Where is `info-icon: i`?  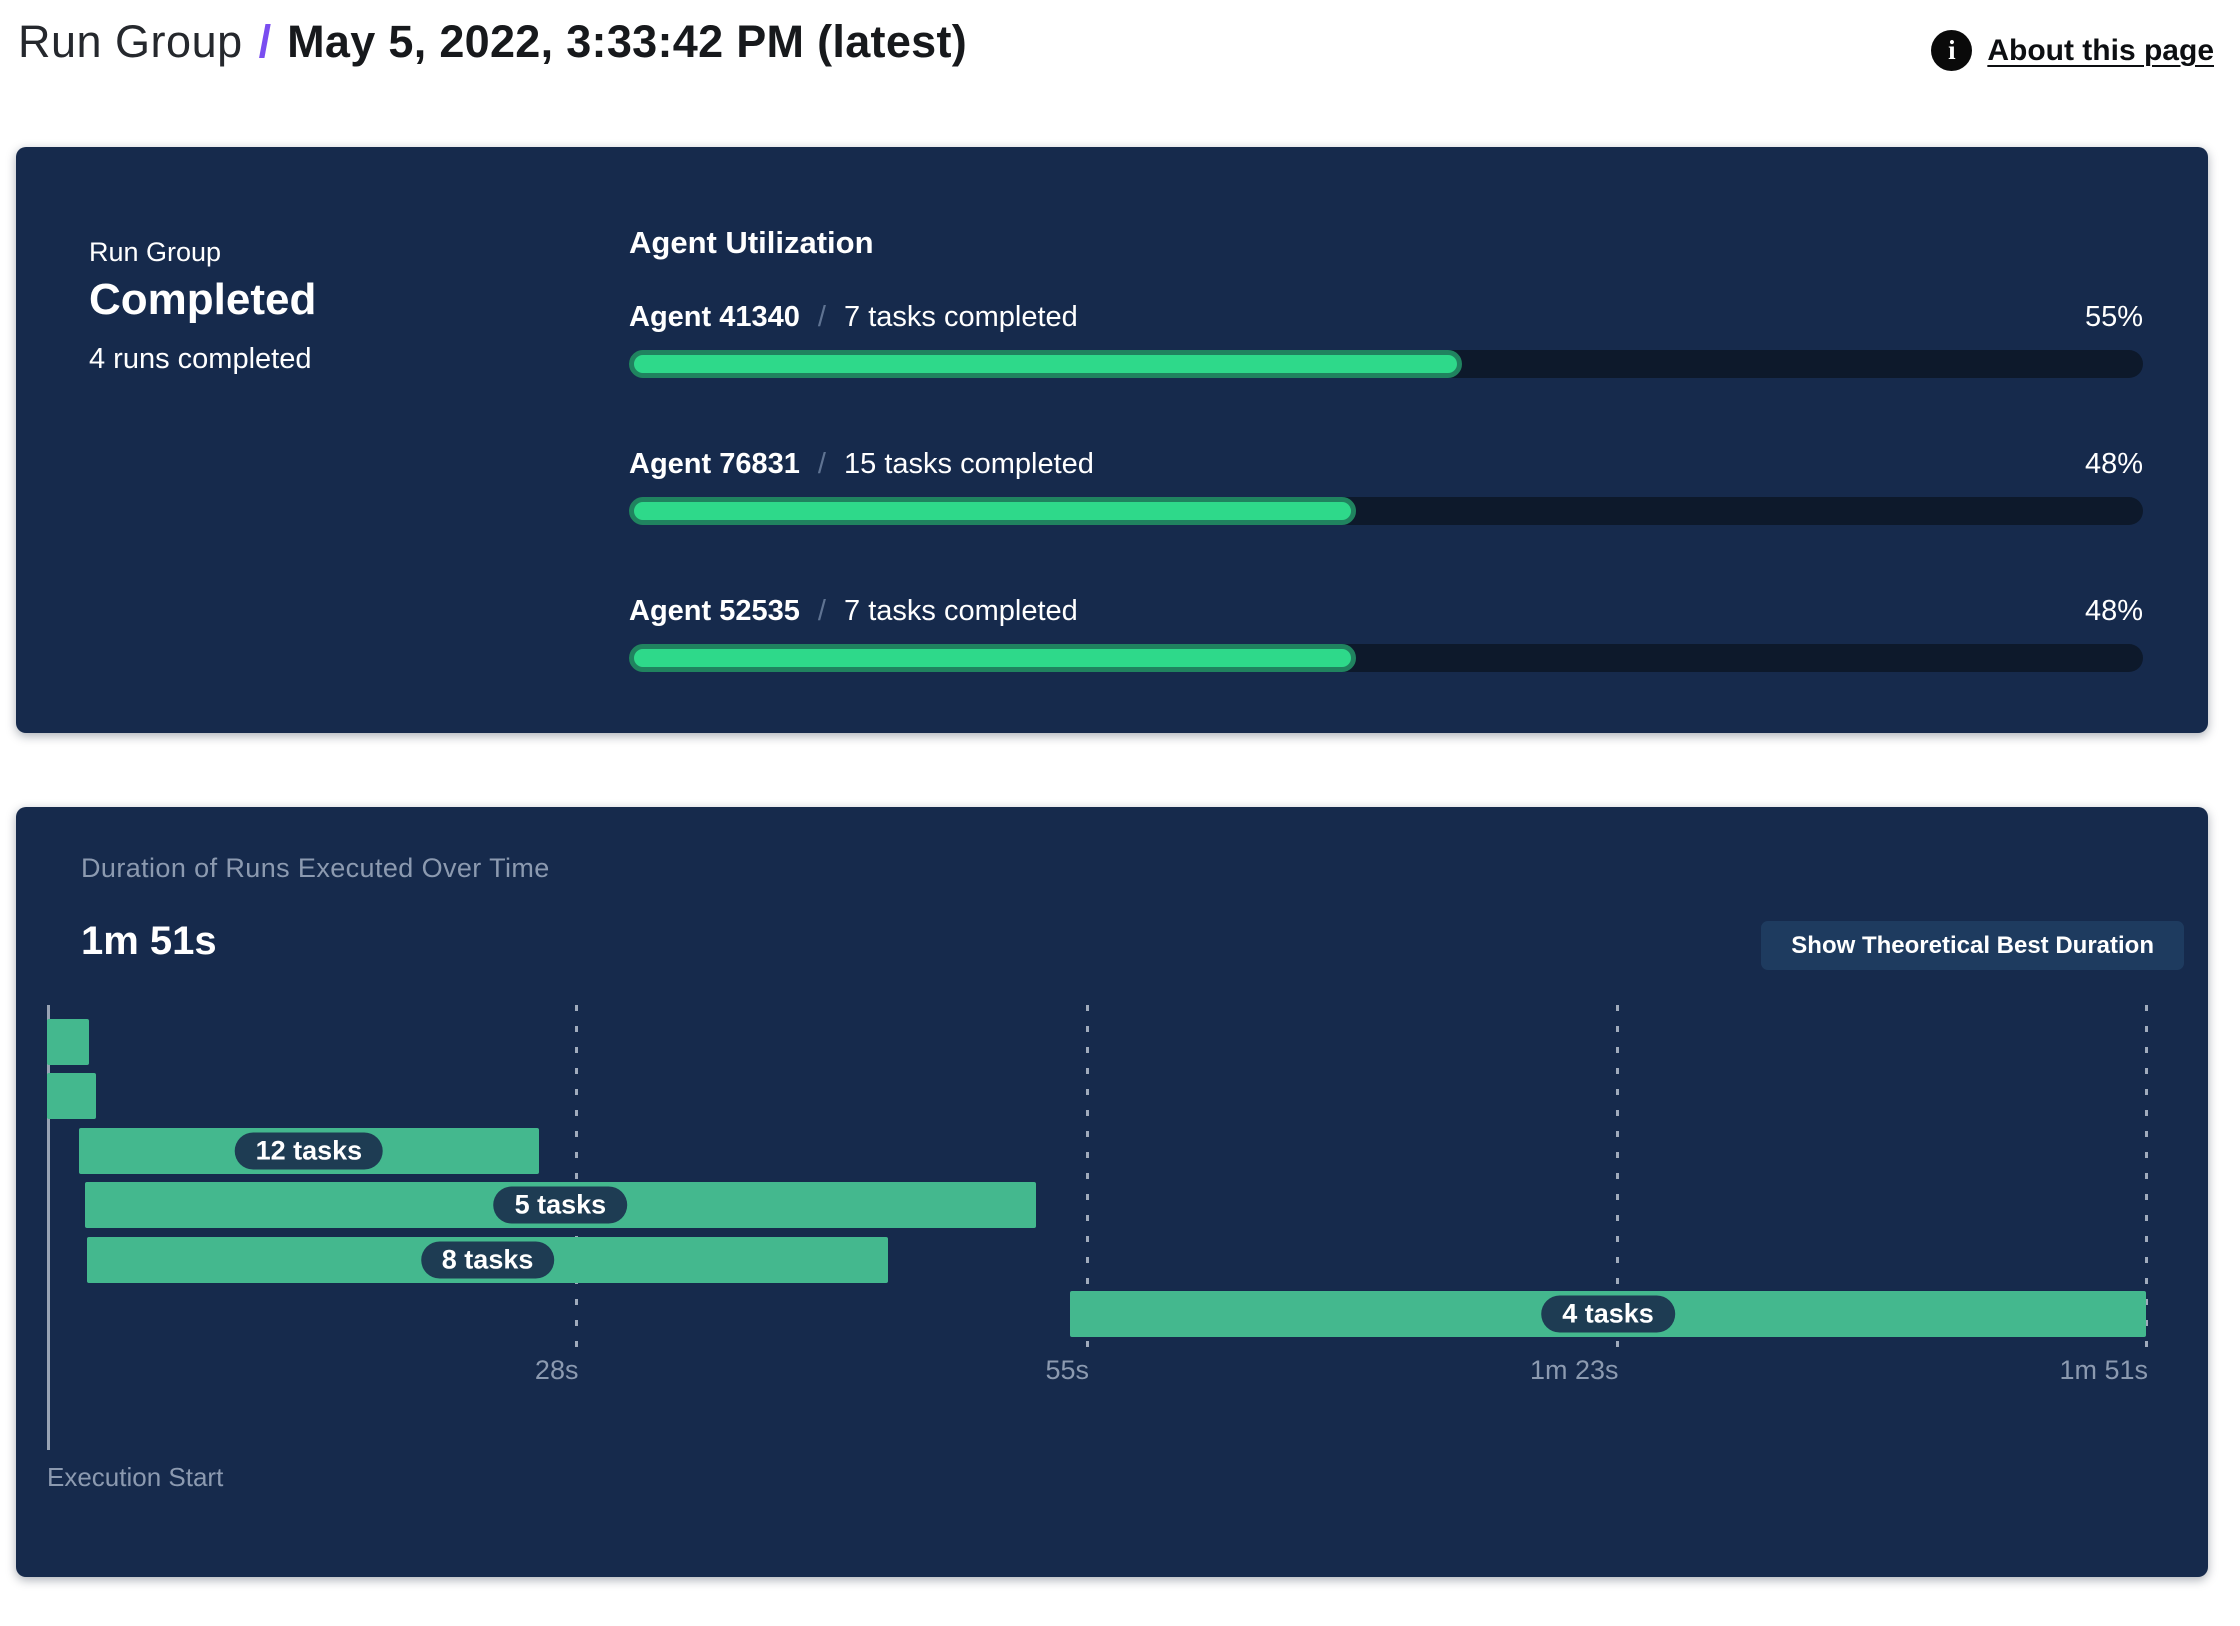
info-icon: i is located at coordinates (1952, 50).